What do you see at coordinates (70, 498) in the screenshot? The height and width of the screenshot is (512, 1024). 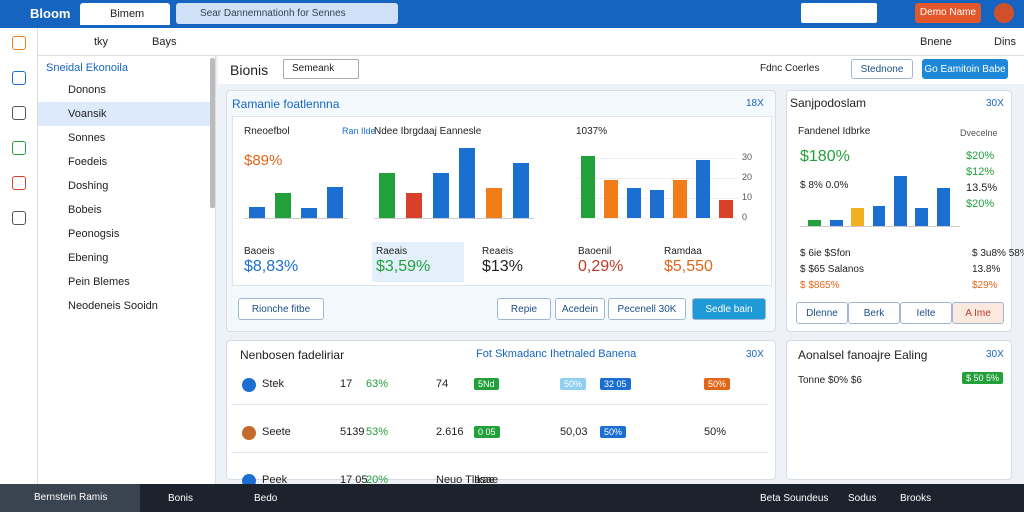 I see `task-user: Bernstein Ramis` at bounding box center [70, 498].